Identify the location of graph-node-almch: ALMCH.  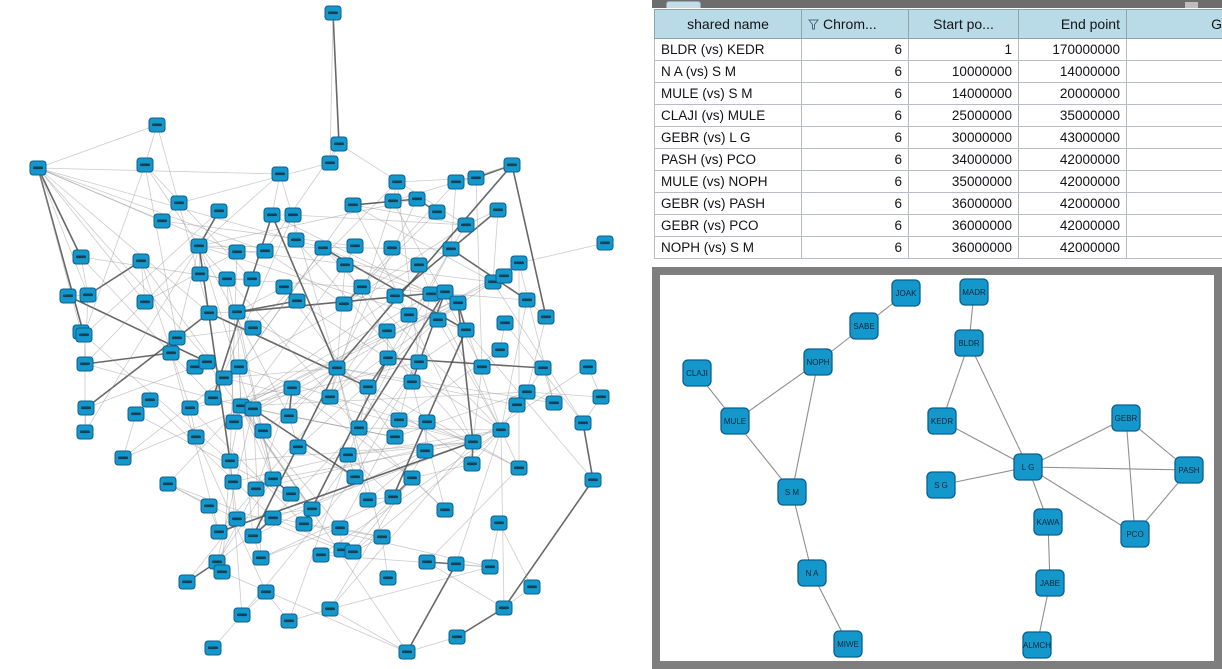
(1037, 645).